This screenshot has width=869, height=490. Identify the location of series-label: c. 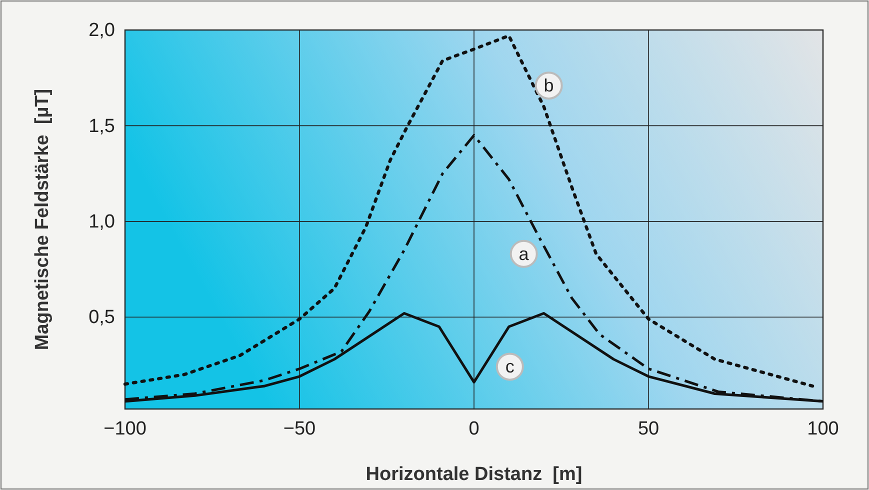
(509, 366).